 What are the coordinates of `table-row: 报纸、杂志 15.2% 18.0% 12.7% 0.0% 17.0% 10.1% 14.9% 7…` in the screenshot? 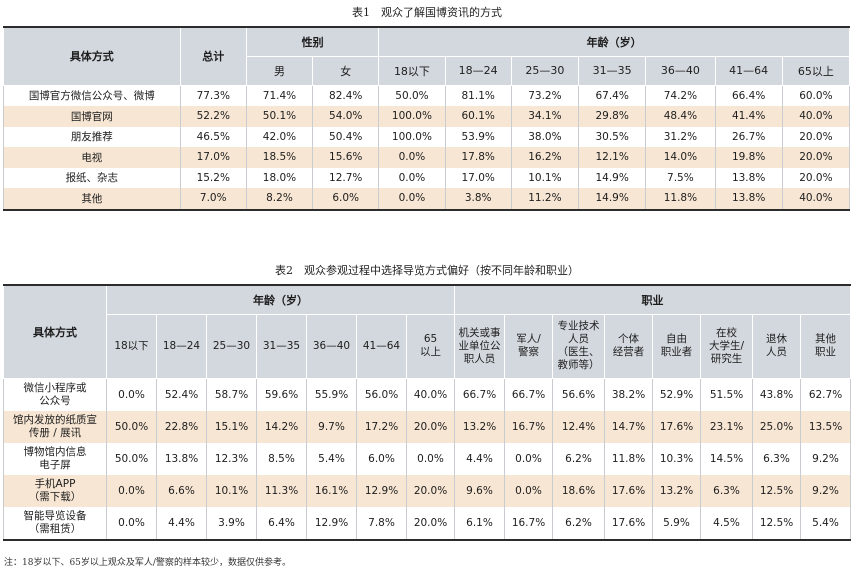 It's located at (427, 177).